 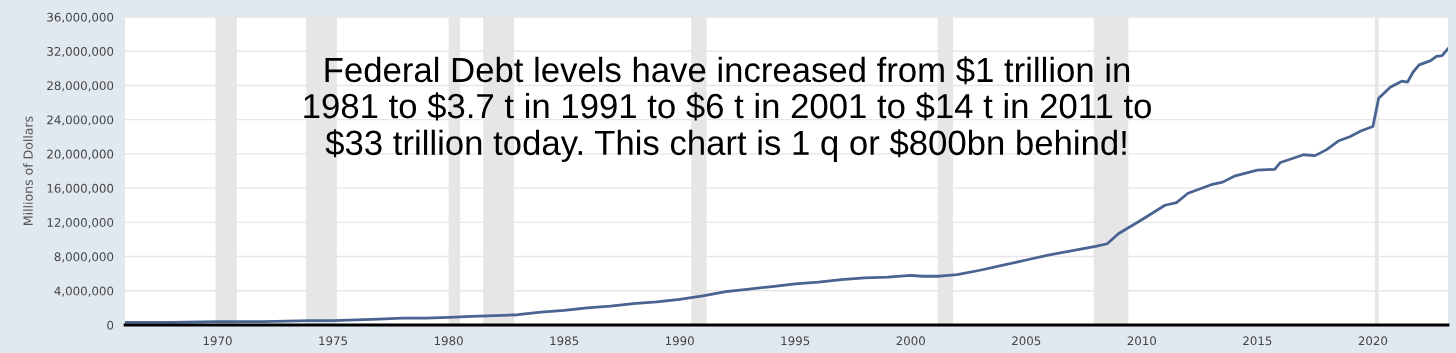 What do you see at coordinates (910, 341) in the screenshot?
I see `x-tick-label: 2000` at bounding box center [910, 341].